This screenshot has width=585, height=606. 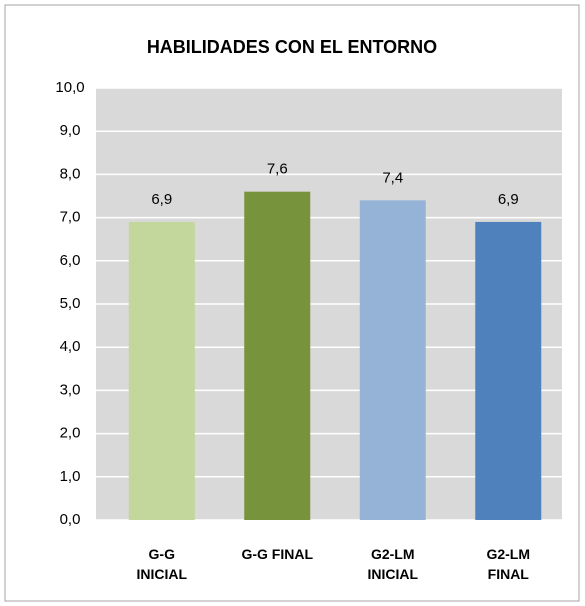 What do you see at coordinates (70, 476) in the screenshot?
I see `y-tick-label: 1,0` at bounding box center [70, 476].